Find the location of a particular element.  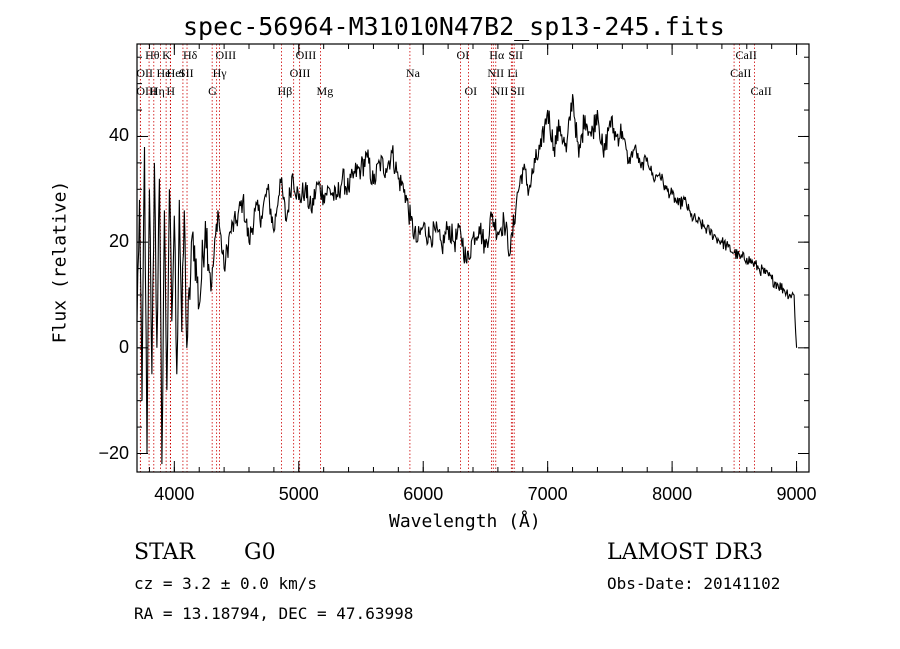

line-label-26: CaII is located at coordinates (746, 55).